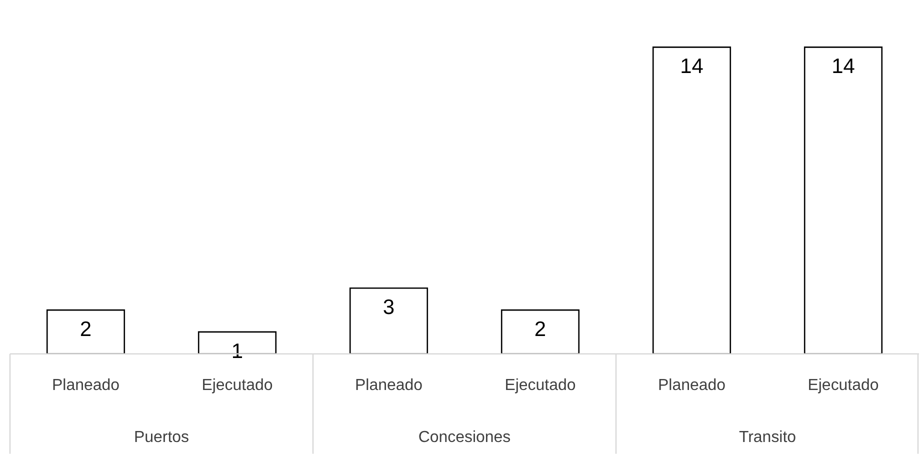  What do you see at coordinates (388, 308) in the screenshot?
I see `data-label: 3` at bounding box center [388, 308].